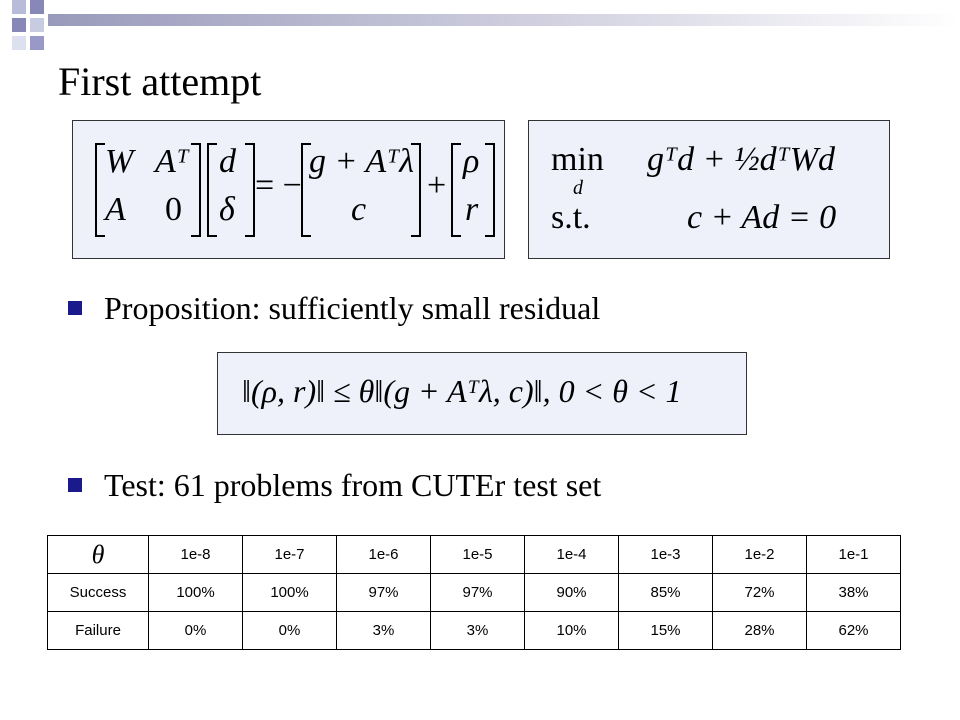  Describe the element at coordinates (278, 185) in the screenshot. I see `eq-term: = −` at that location.